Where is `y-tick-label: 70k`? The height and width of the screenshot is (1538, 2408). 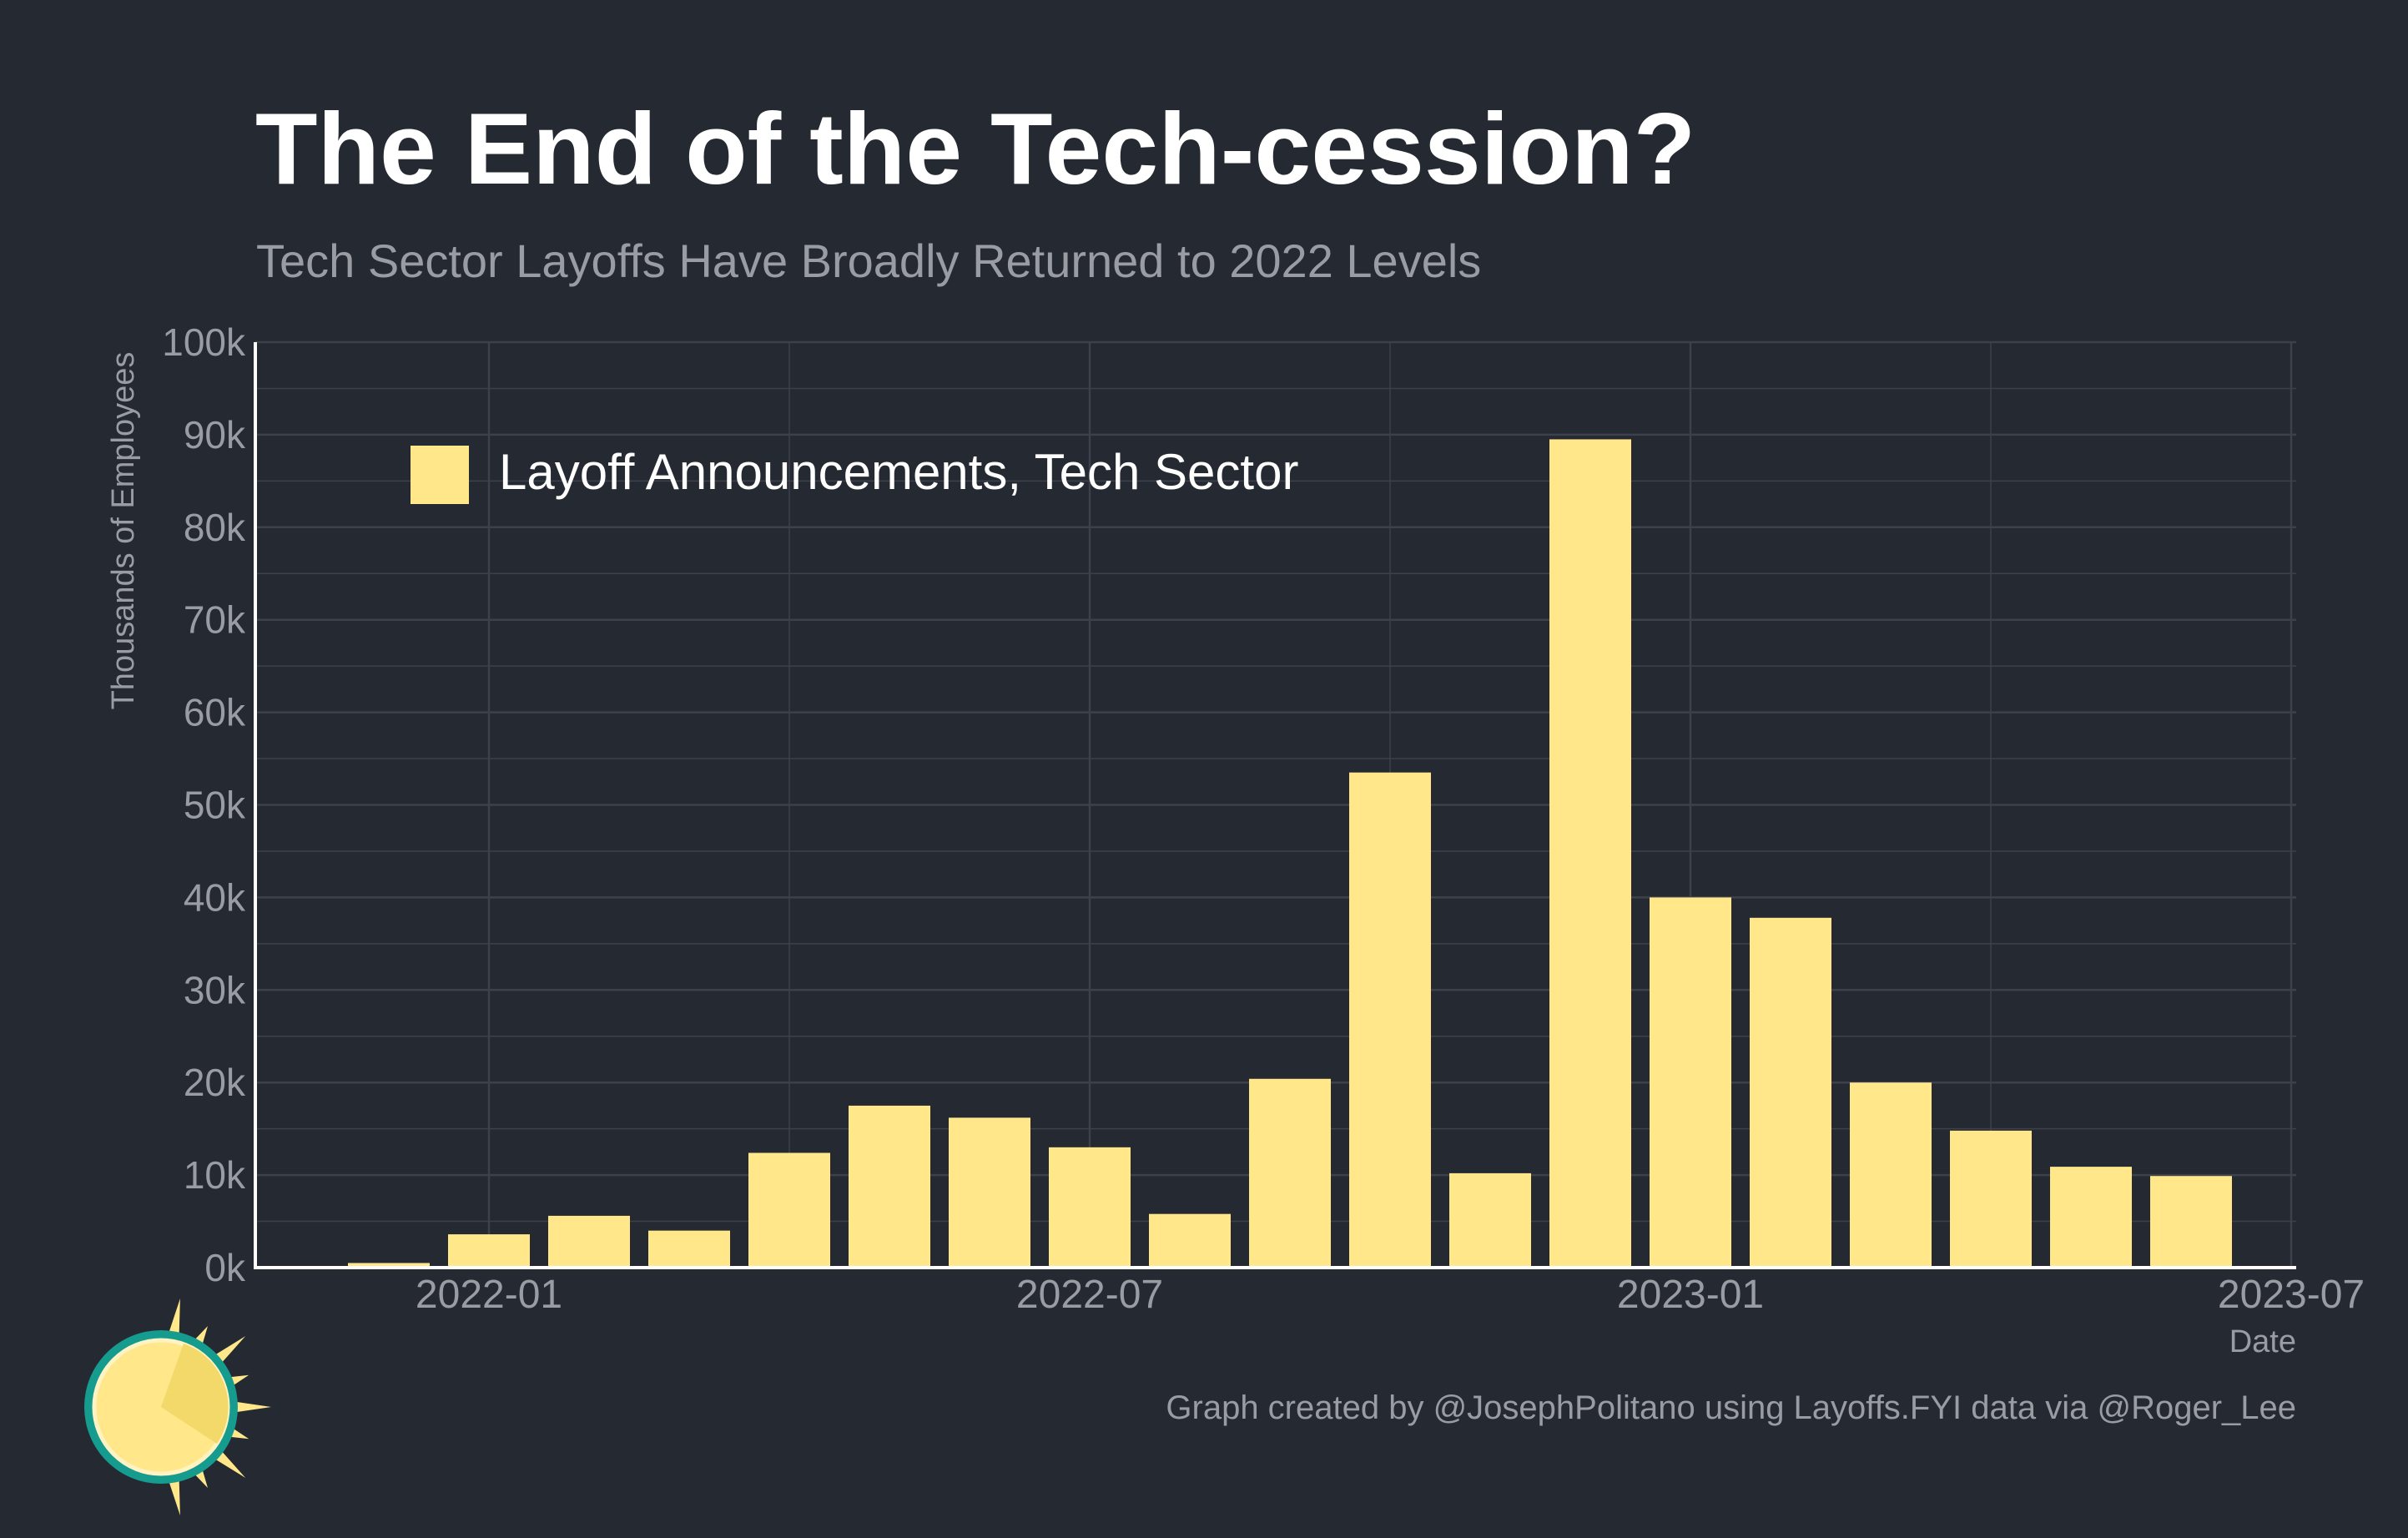 y-tick-label: 70k is located at coordinates (215, 620).